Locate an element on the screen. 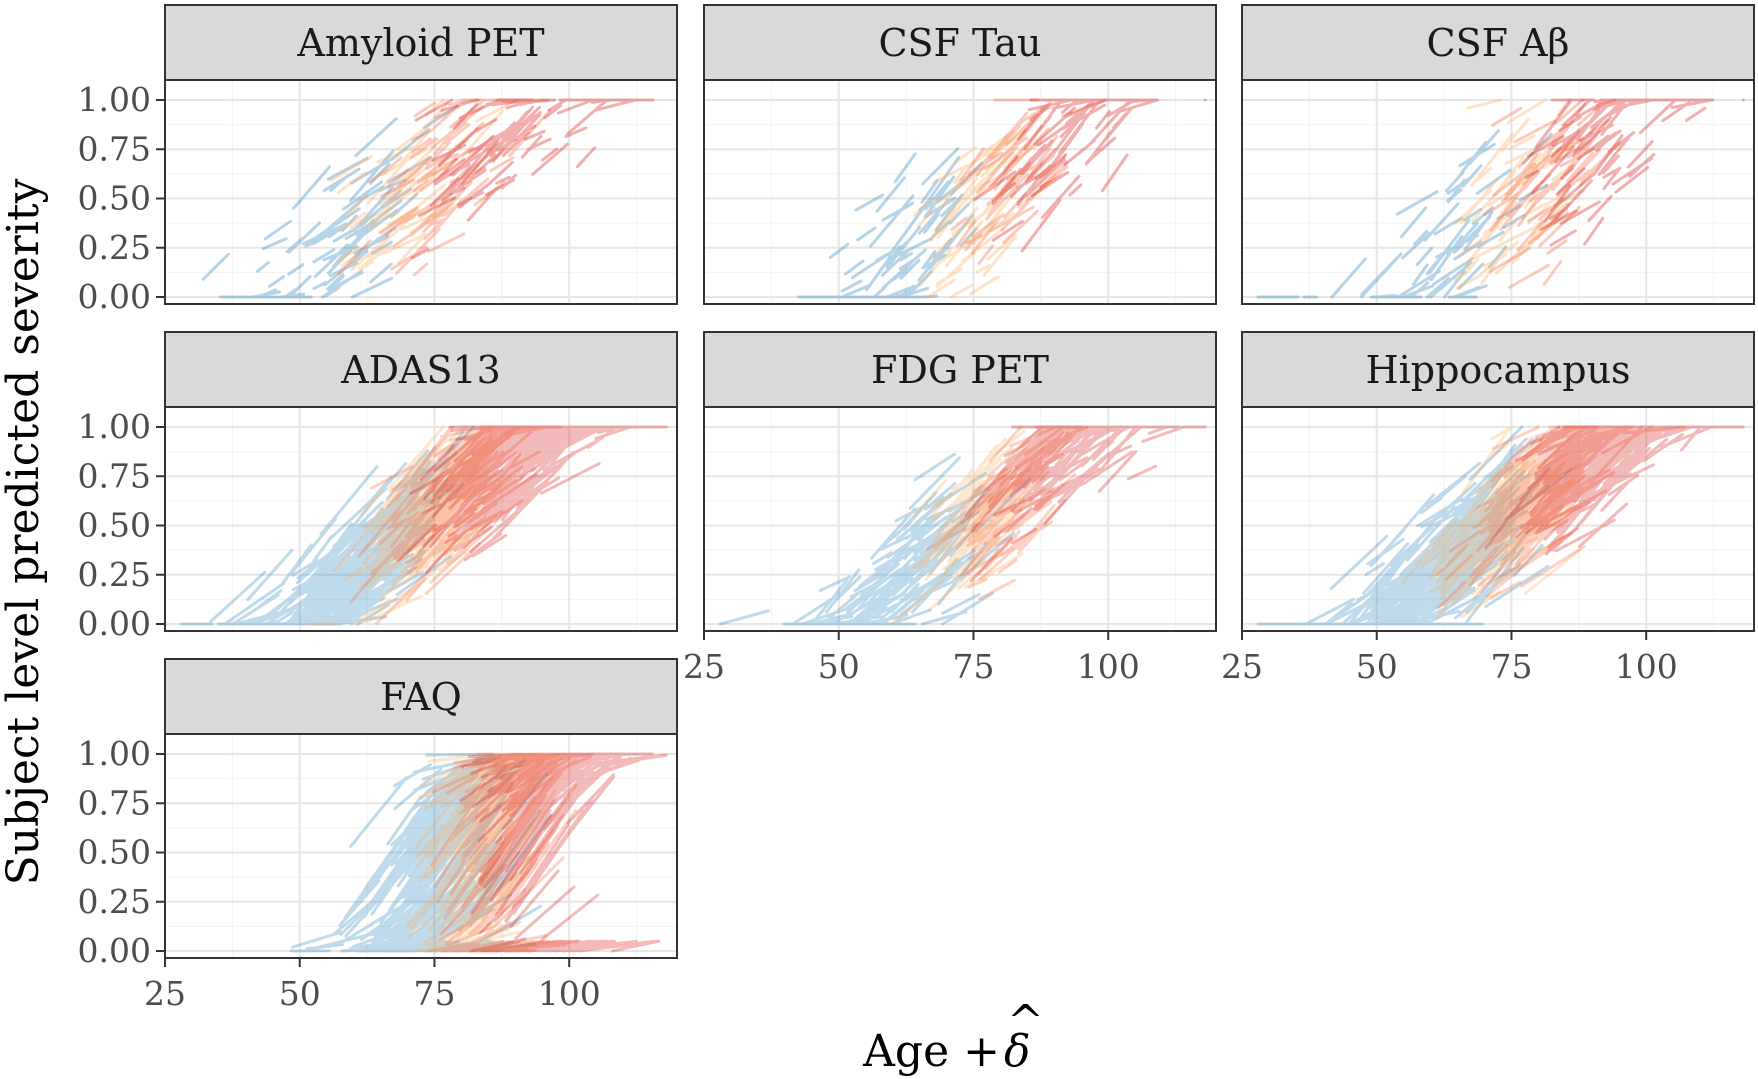 The height and width of the screenshot is (1079, 1758). strip-label: ADAS13 is located at coordinates (420, 370).